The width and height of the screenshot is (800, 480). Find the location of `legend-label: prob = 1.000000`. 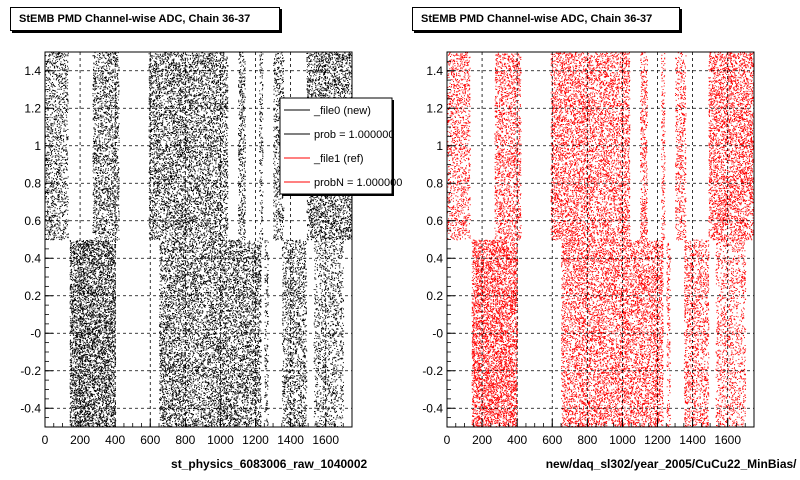

legend-label: prob = 1.000000 is located at coordinates (354, 135).